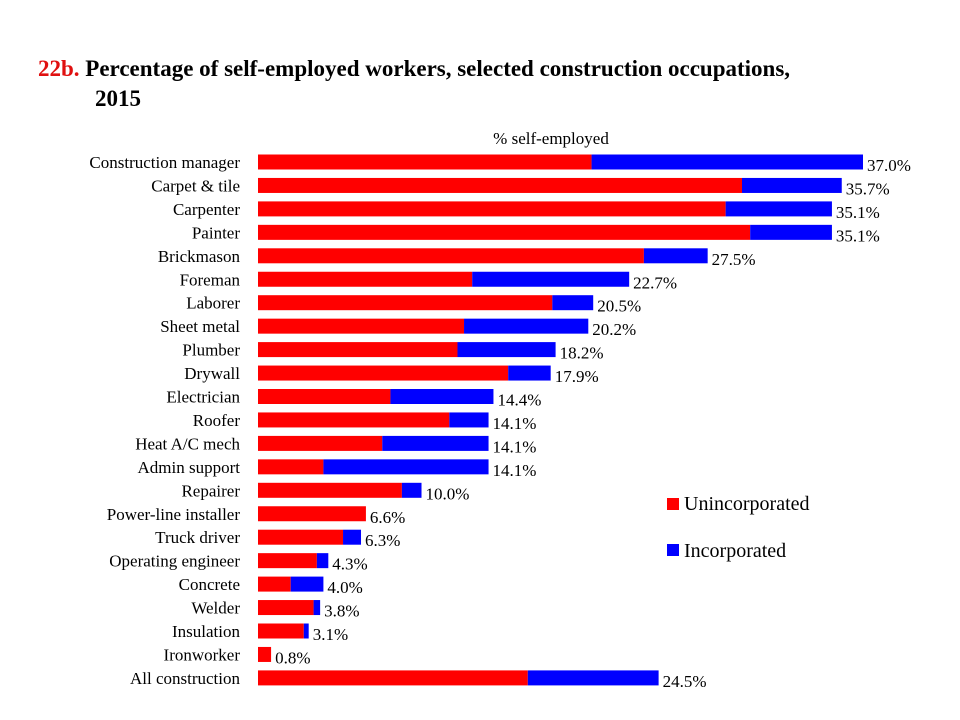 The image size is (960, 720). Describe the element at coordinates (187, 443) in the screenshot. I see `category-label-heat-a-c-mech: Heat A/C mech` at that location.